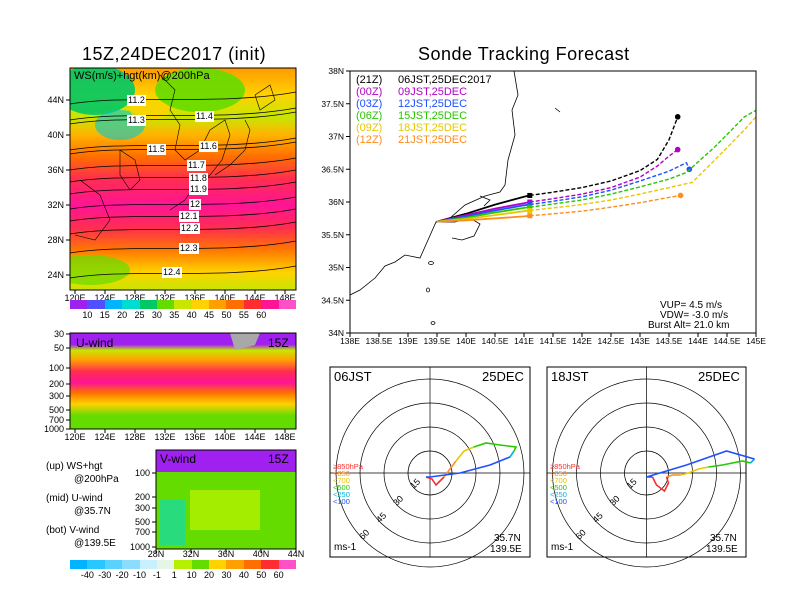 Image resolution: width=792 pixels, height=612 pixels. I want to click on map-lat-label: 28N, so click(55, 240).